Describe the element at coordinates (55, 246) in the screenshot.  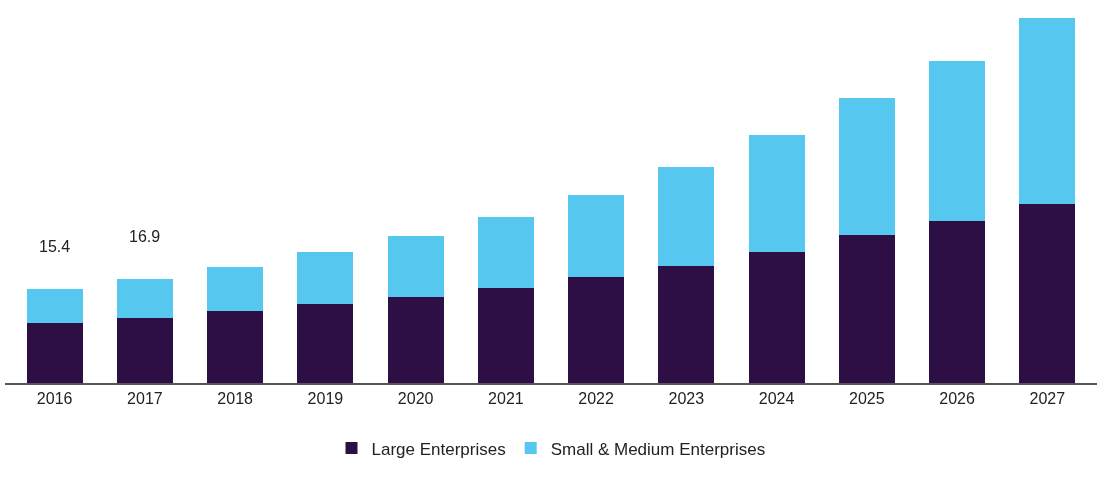
I see `annotation: 15.4` at that location.